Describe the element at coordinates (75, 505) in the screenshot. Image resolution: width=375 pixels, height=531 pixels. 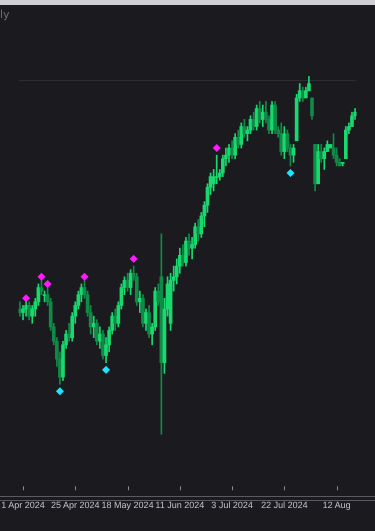
I see `x-tick-label: 25 Apr 2024` at that location.